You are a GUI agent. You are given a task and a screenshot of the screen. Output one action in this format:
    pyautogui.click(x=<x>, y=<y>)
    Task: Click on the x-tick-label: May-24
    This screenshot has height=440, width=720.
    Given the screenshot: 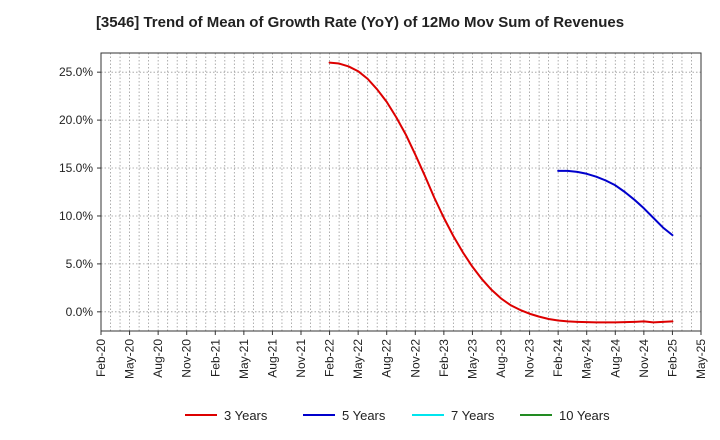 What is the action you would take?
    pyautogui.click(x=587, y=359)
    